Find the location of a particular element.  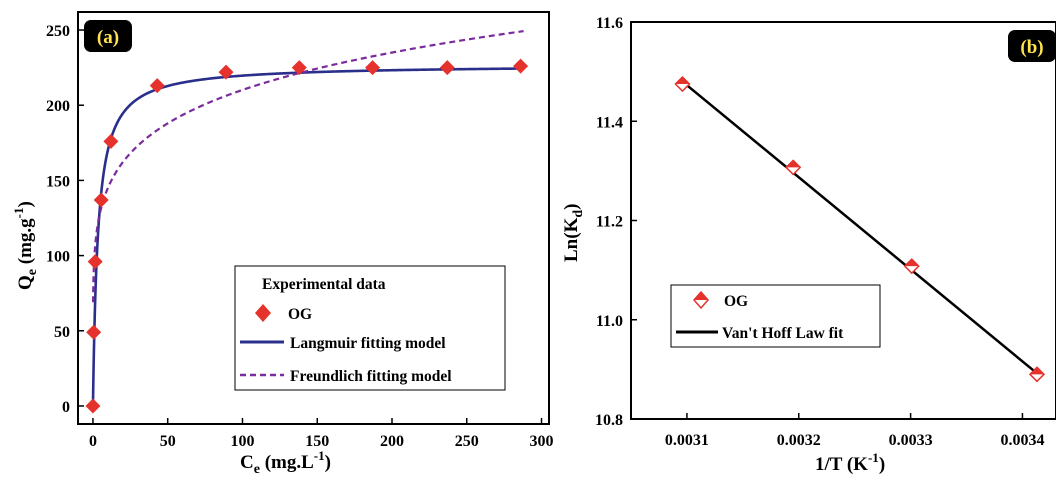

panel-a-legend-box is located at coordinates (370, 328).